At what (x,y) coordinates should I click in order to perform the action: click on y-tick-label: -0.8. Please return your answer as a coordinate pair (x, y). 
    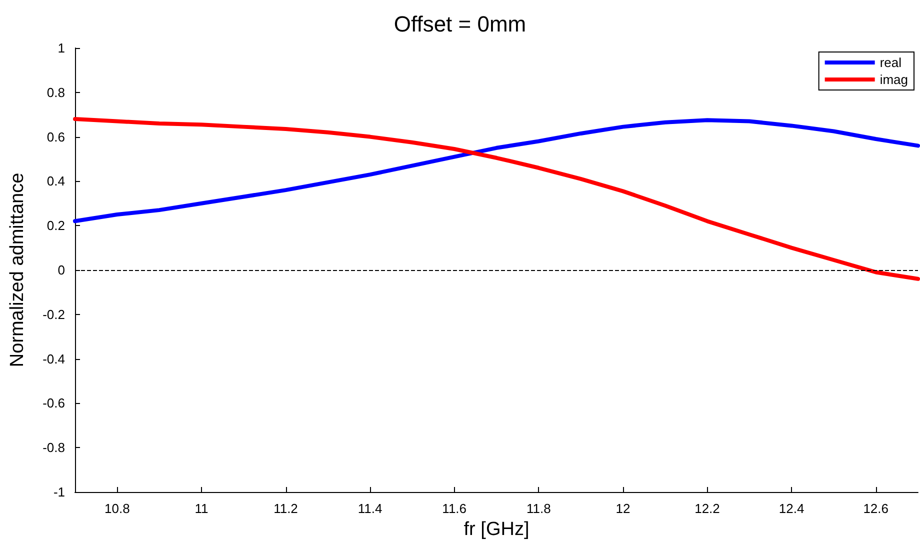
    Looking at the image, I should click on (53, 448).